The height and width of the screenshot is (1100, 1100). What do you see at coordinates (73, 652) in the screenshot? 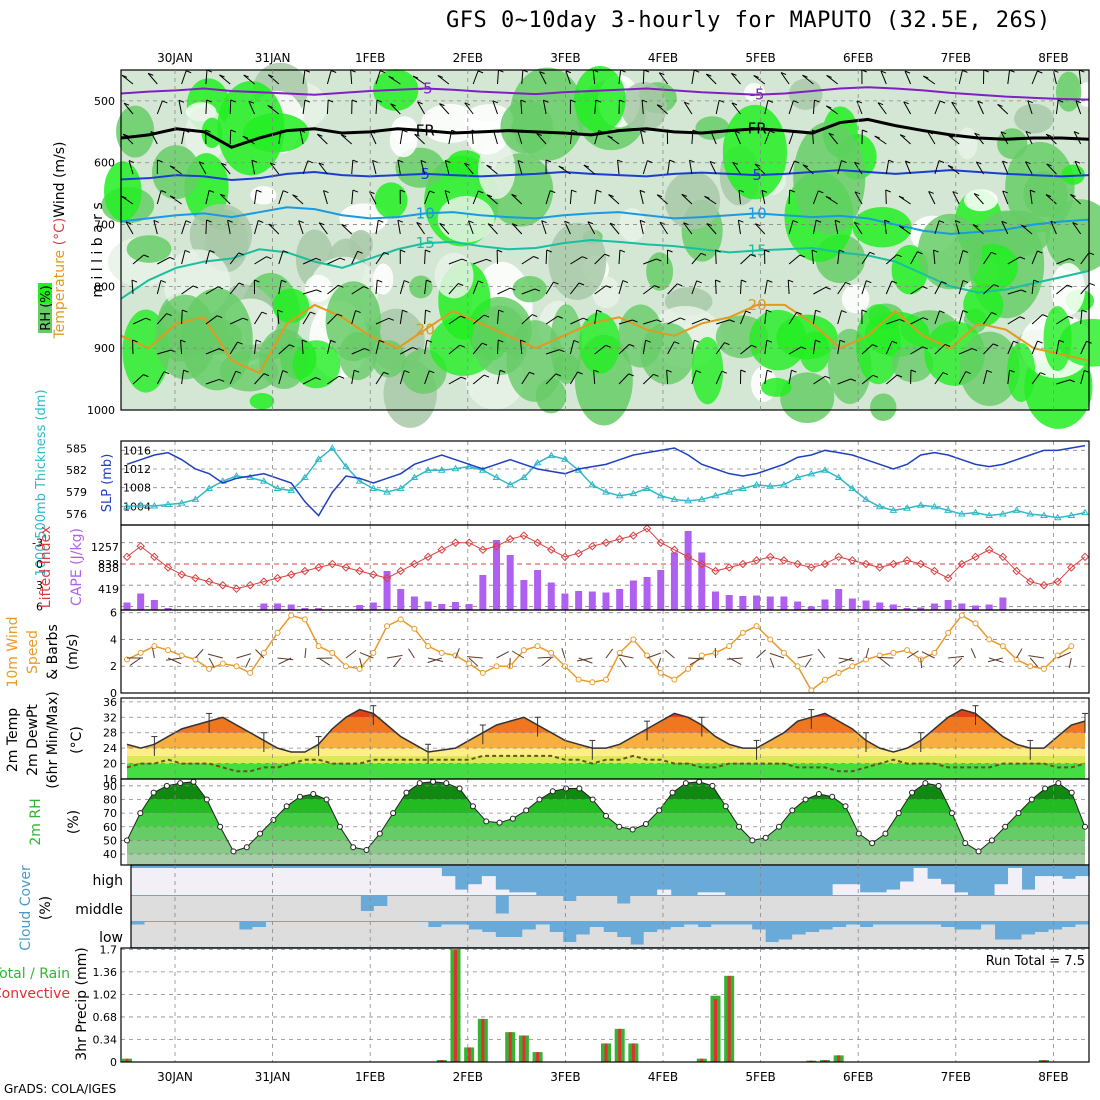
I see `wind-axis-title: (m/s)` at bounding box center [73, 652].